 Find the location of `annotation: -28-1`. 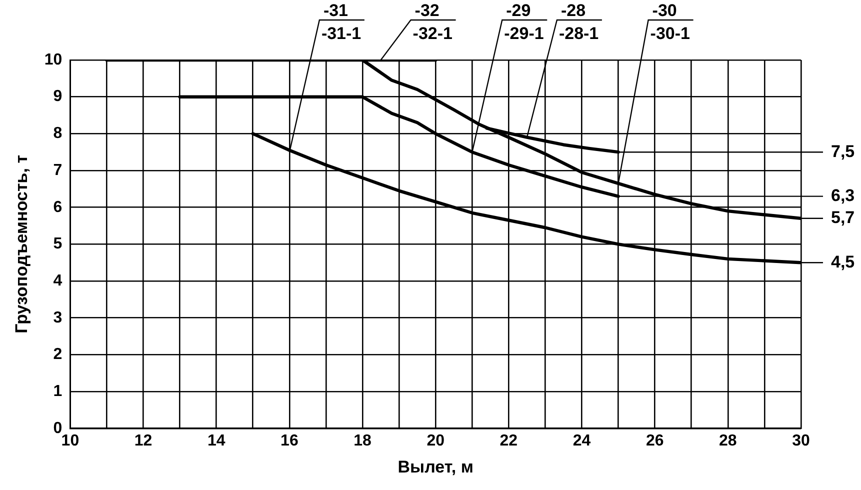

annotation: -28-1 is located at coordinates (578, 33).